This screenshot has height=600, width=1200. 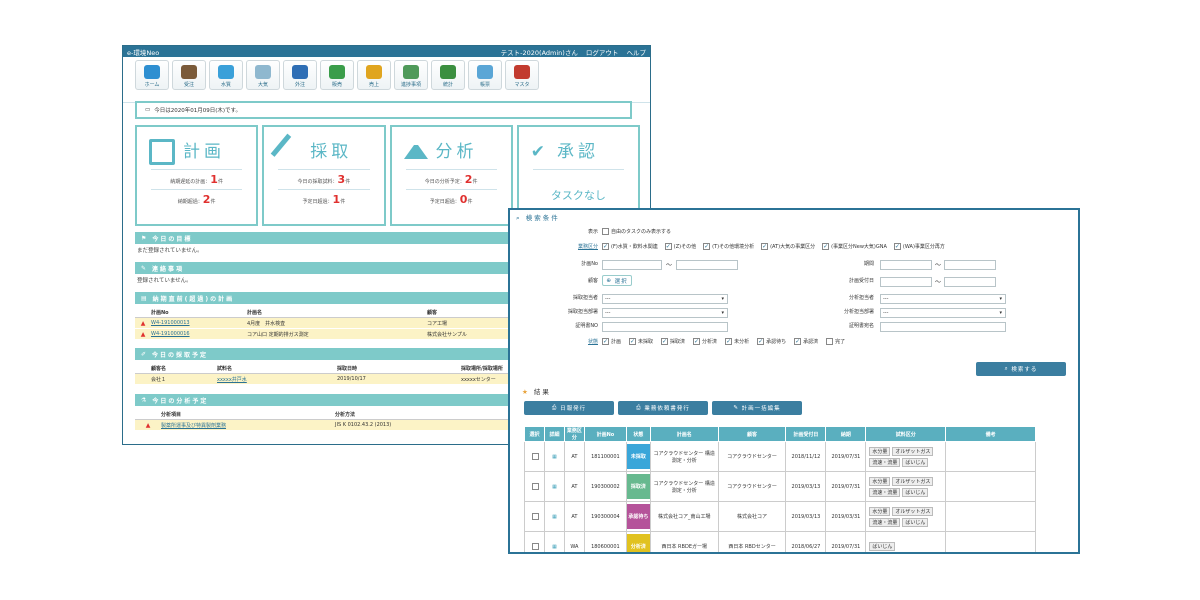 What do you see at coordinates (387, 334) in the screenshot?
I see `table-row: ▲ W4-191000016 コア山口 定期的排ガス測定 株式会社サンプル` at bounding box center [387, 334].